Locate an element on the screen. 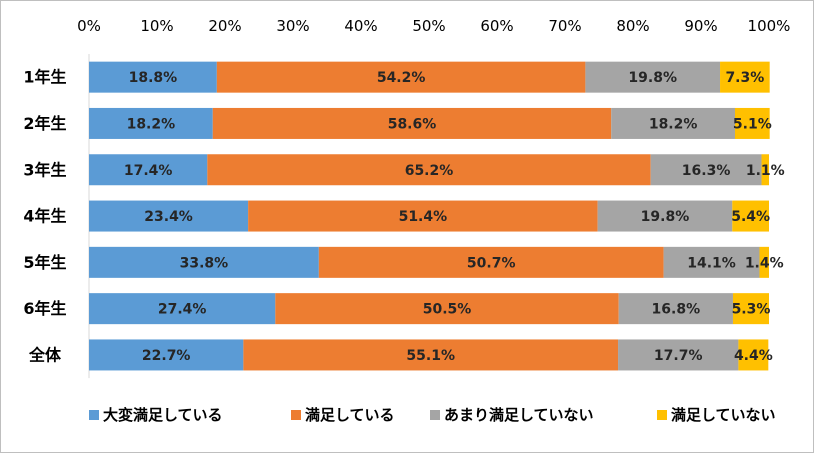 The height and width of the screenshot is (456, 814). data-label: 22.7% is located at coordinates (166, 356).